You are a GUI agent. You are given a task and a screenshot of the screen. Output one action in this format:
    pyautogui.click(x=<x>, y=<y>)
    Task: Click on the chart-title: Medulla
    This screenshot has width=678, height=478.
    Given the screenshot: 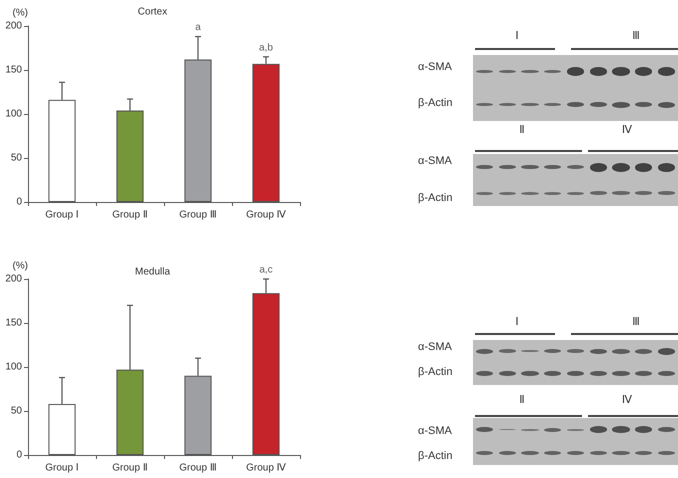 What is the action you would take?
    pyautogui.click(x=152, y=272)
    